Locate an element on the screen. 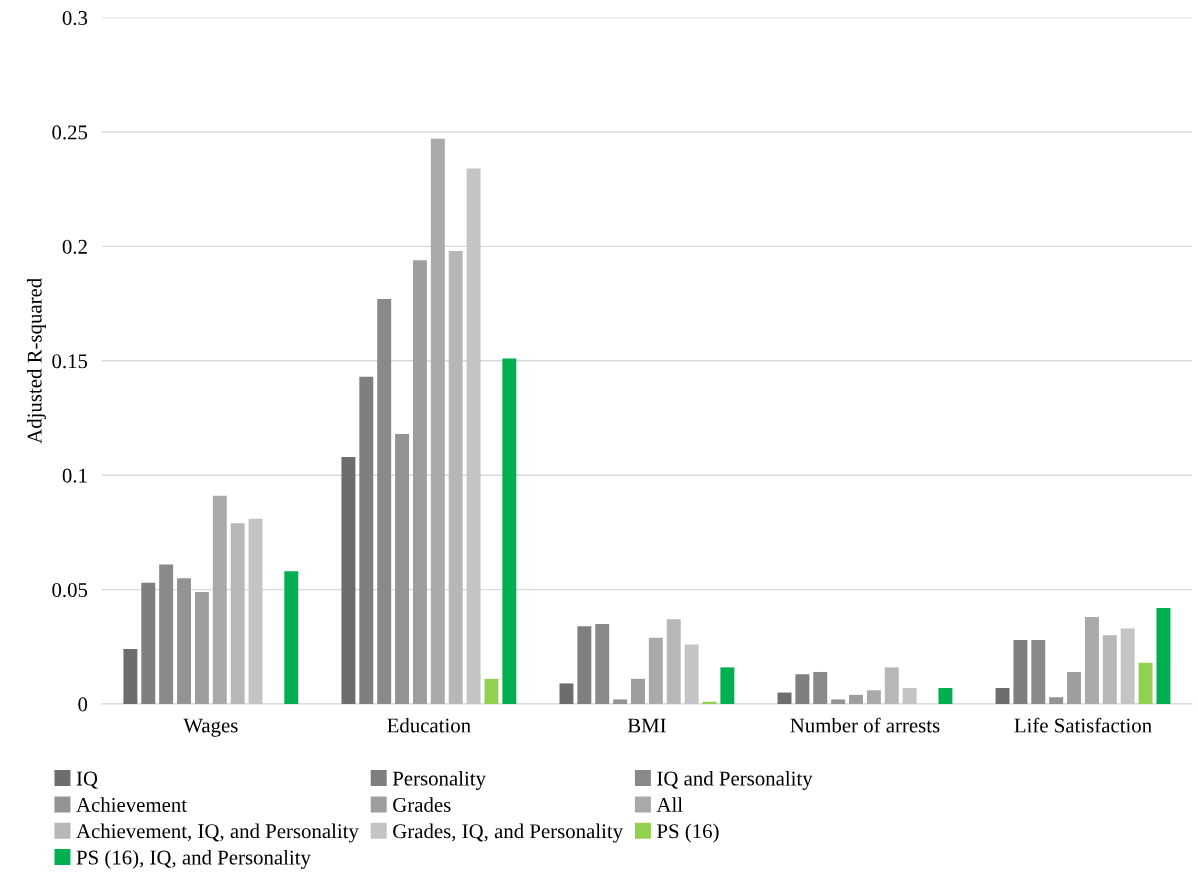 The width and height of the screenshot is (1198, 880). legend-label: IQ and Personality is located at coordinates (735, 780).